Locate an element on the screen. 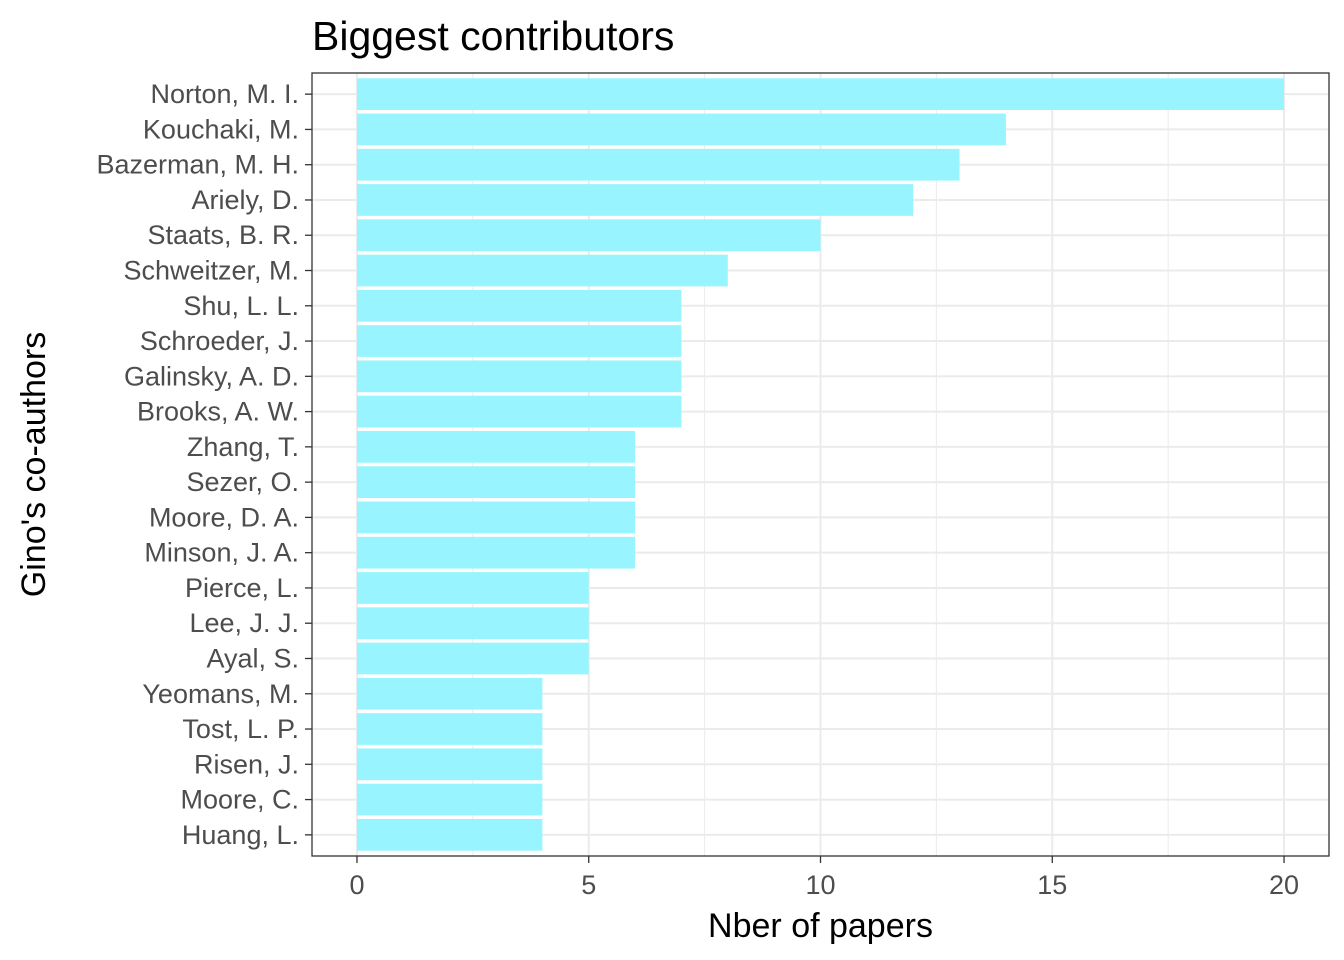 The width and height of the screenshot is (1344, 960). y-tick-label: Ayal, S. is located at coordinates (252, 658).